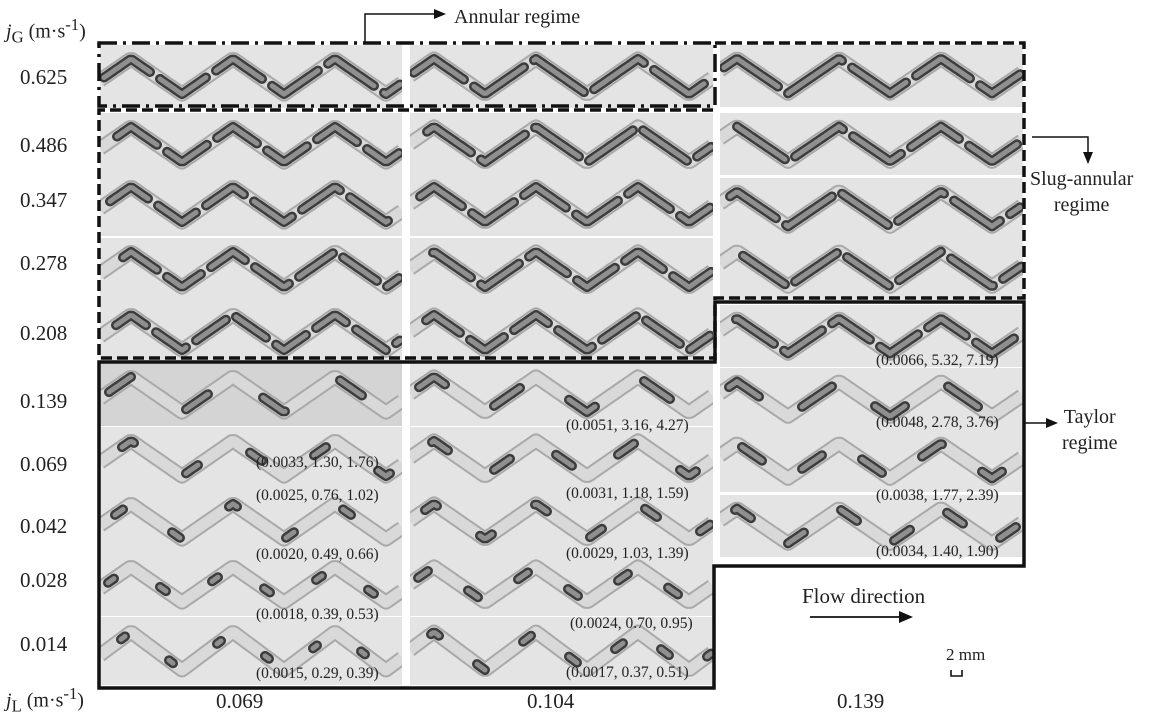  What do you see at coordinates (44, 77) in the screenshot?
I see `jg-label: 0.625` at bounding box center [44, 77].